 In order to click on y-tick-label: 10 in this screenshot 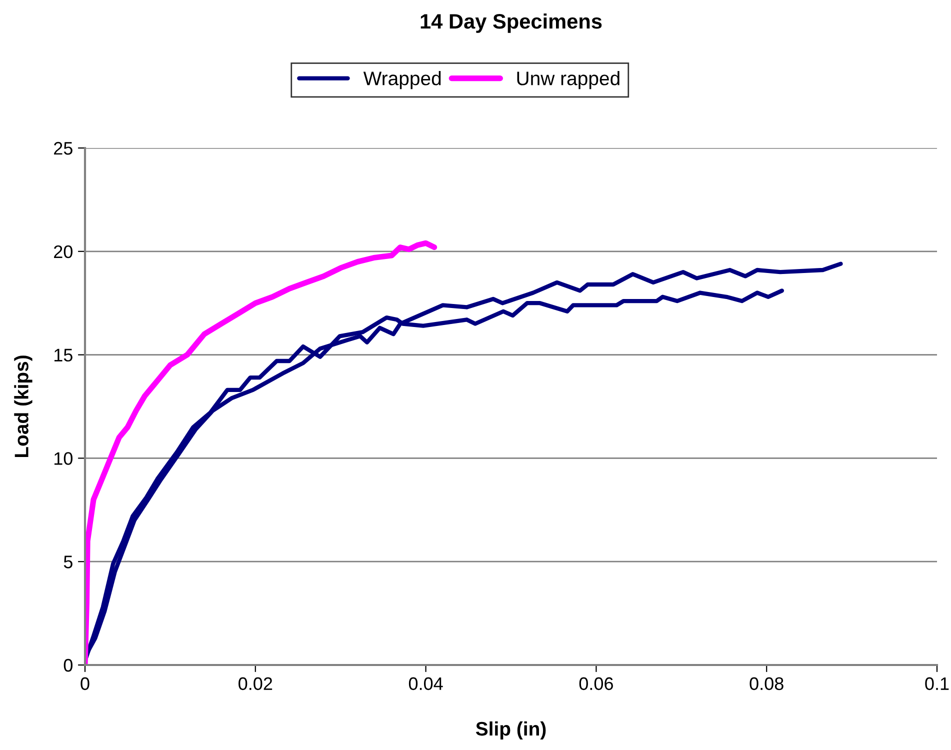, I will do `click(63, 458)`.